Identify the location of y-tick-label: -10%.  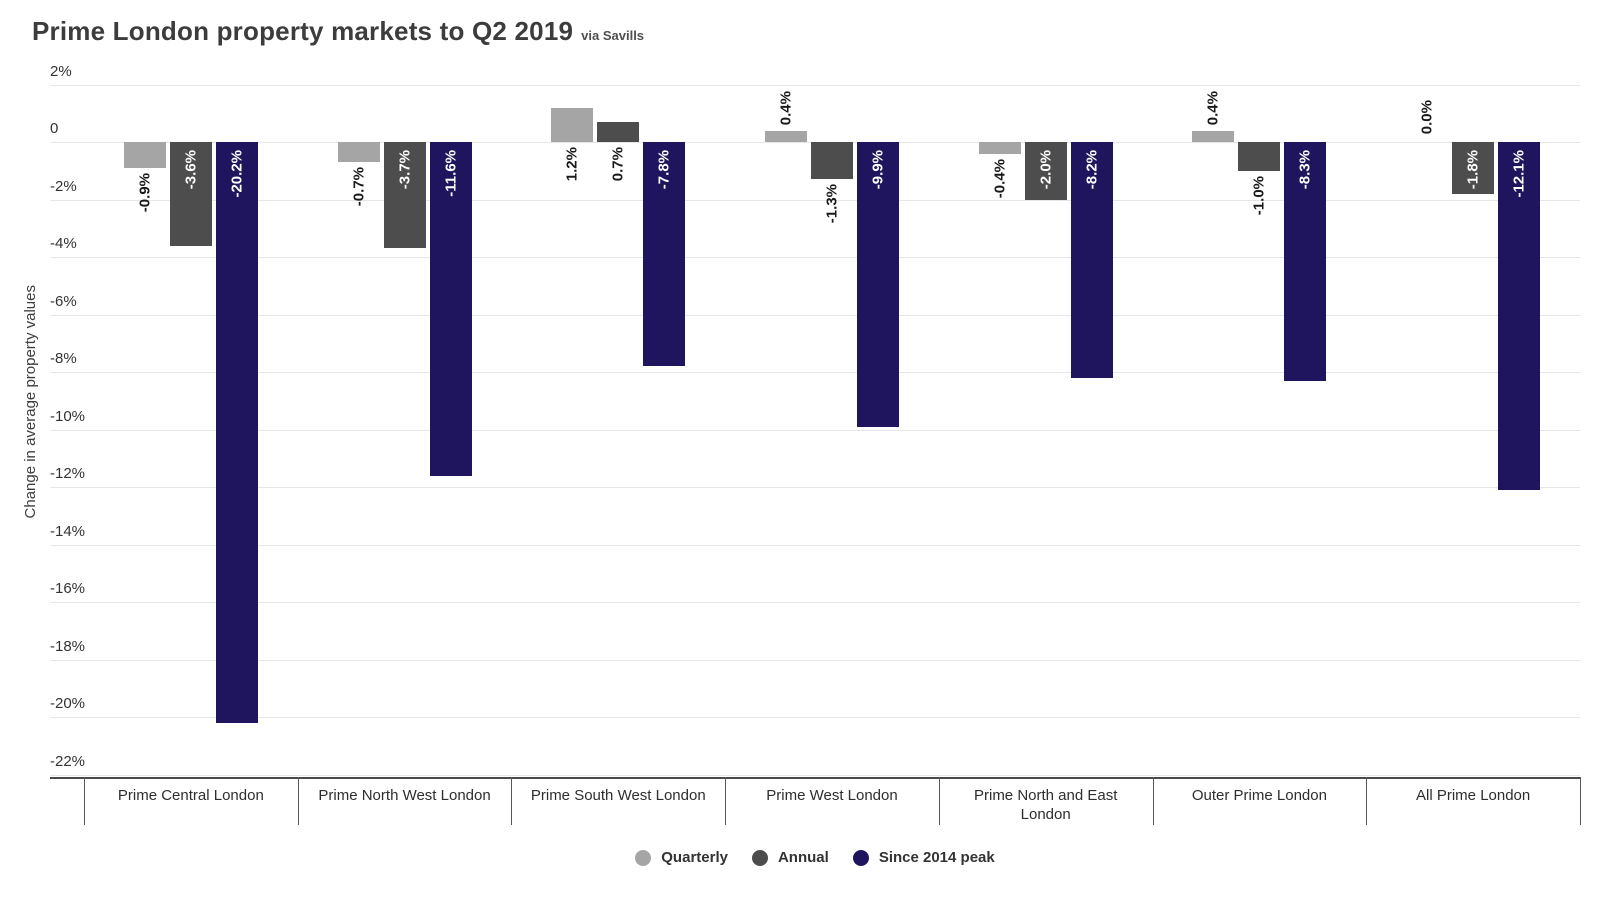
(68, 416).